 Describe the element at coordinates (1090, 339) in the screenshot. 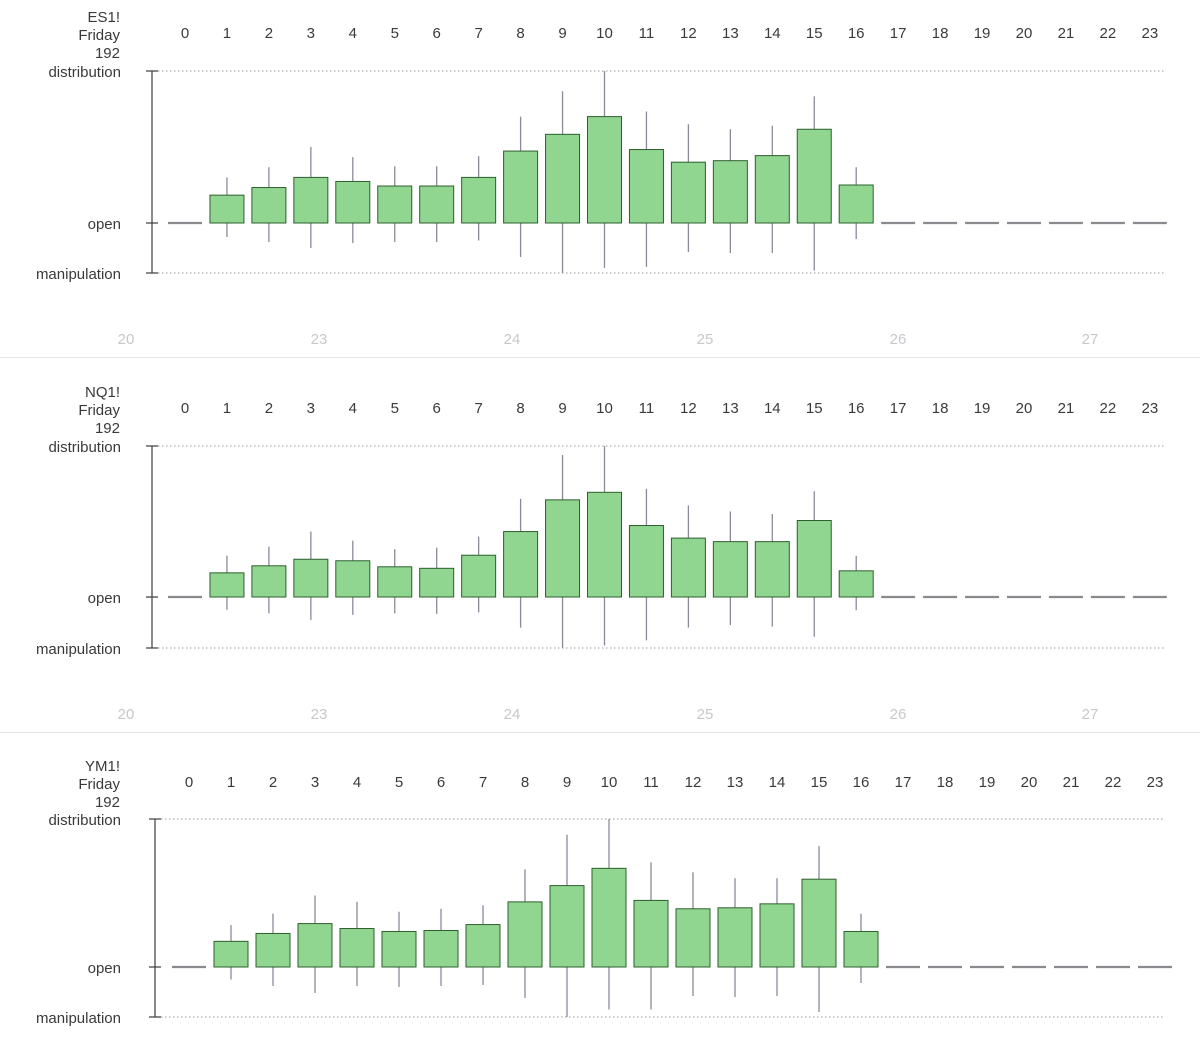

I see `bottom-axis-label: 27` at that location.